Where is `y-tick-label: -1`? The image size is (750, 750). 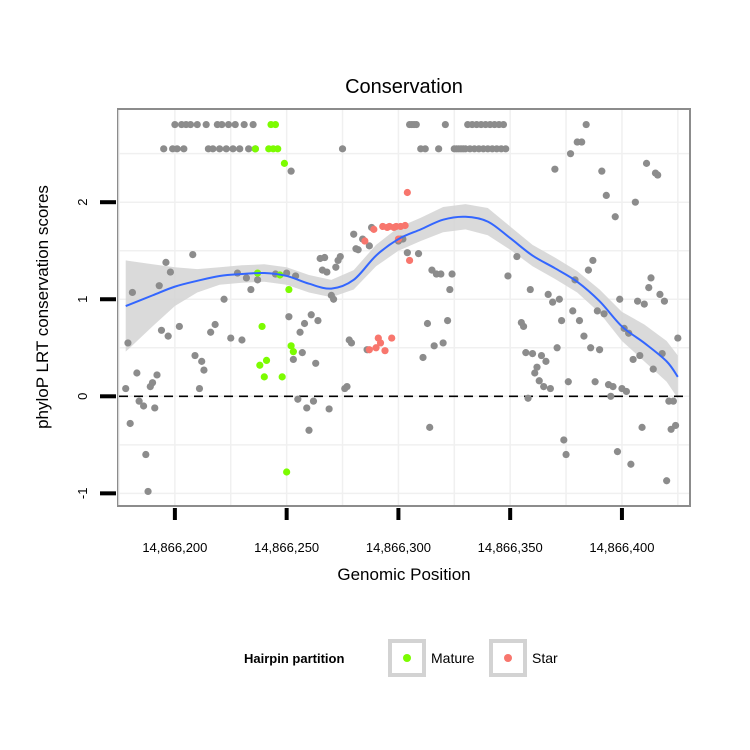 y-tick-label: -1 is located at coordinates (82, 494).